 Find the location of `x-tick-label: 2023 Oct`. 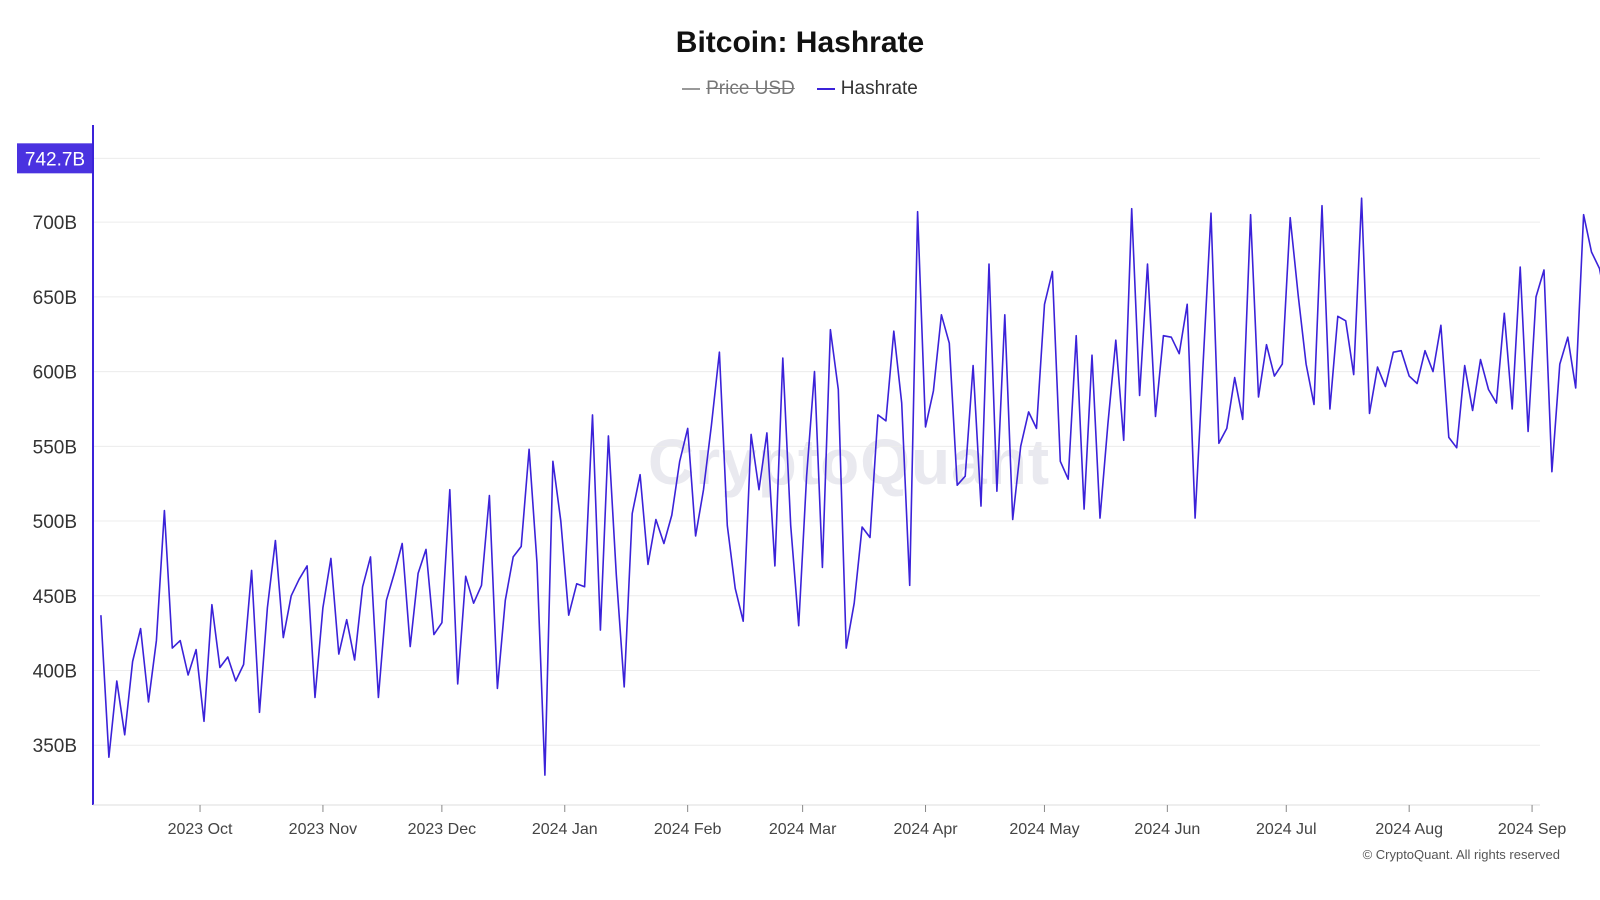

x-tick-label: 2023 Oct is located at coordinates (200, 829).